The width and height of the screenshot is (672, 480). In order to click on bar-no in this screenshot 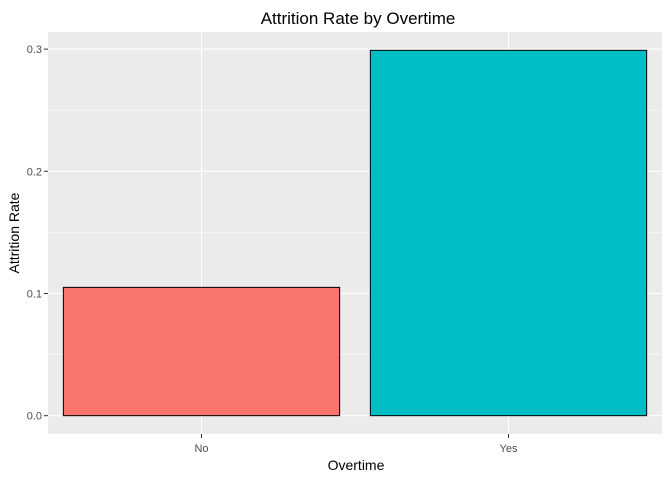, I will do `click(201, 351)`.